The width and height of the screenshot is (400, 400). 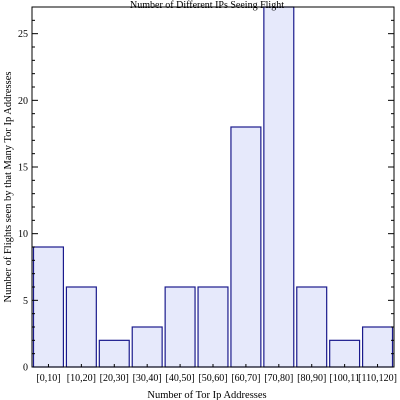 I want to click on y-tick-label: 25, so click(x=23, y=34).